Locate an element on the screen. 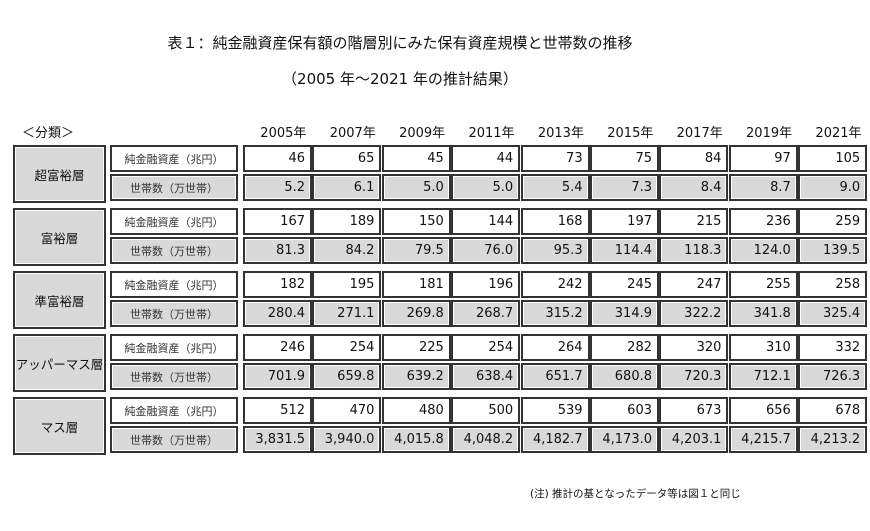 The height and width of the screenshot is (531, 870). table-cell: 195 is located at coordinates (347, 284).